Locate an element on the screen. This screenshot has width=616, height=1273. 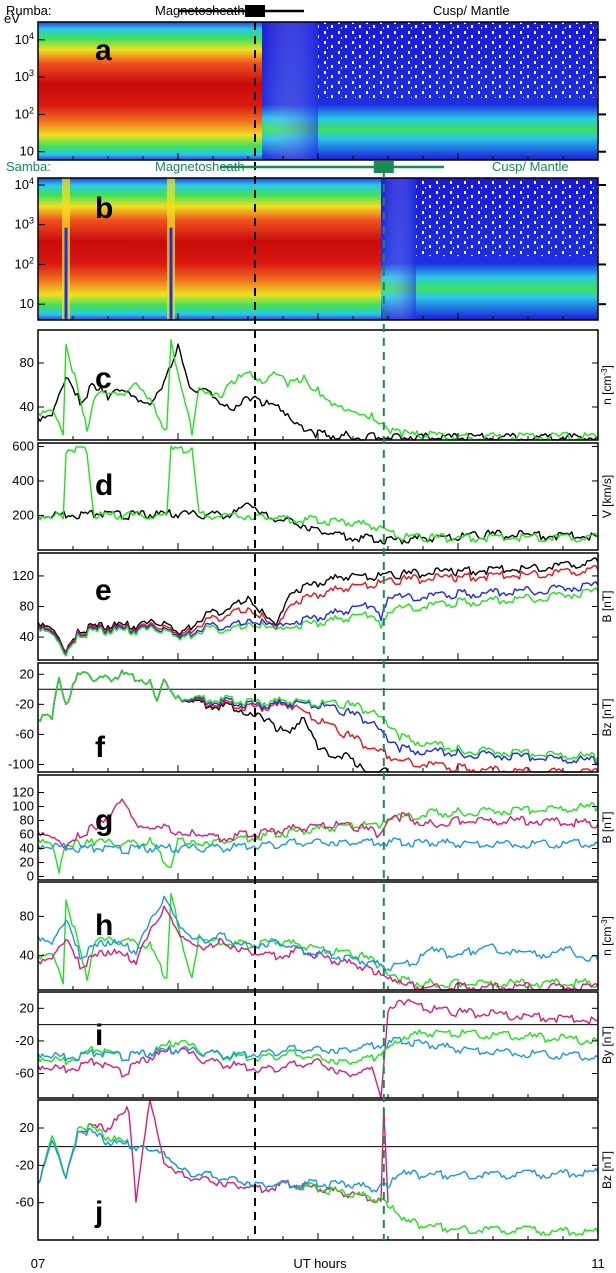
header-marker-block-b is located at coordinates (383, 167).